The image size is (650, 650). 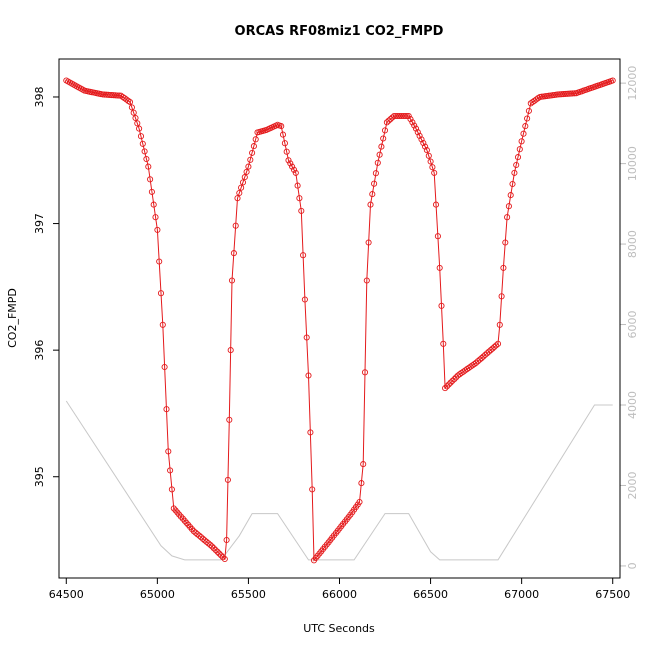 What do you see at coordinates (39, 223) in the screenshot?
I see `y-tick-label: 397` at bounding box center [39, 223].